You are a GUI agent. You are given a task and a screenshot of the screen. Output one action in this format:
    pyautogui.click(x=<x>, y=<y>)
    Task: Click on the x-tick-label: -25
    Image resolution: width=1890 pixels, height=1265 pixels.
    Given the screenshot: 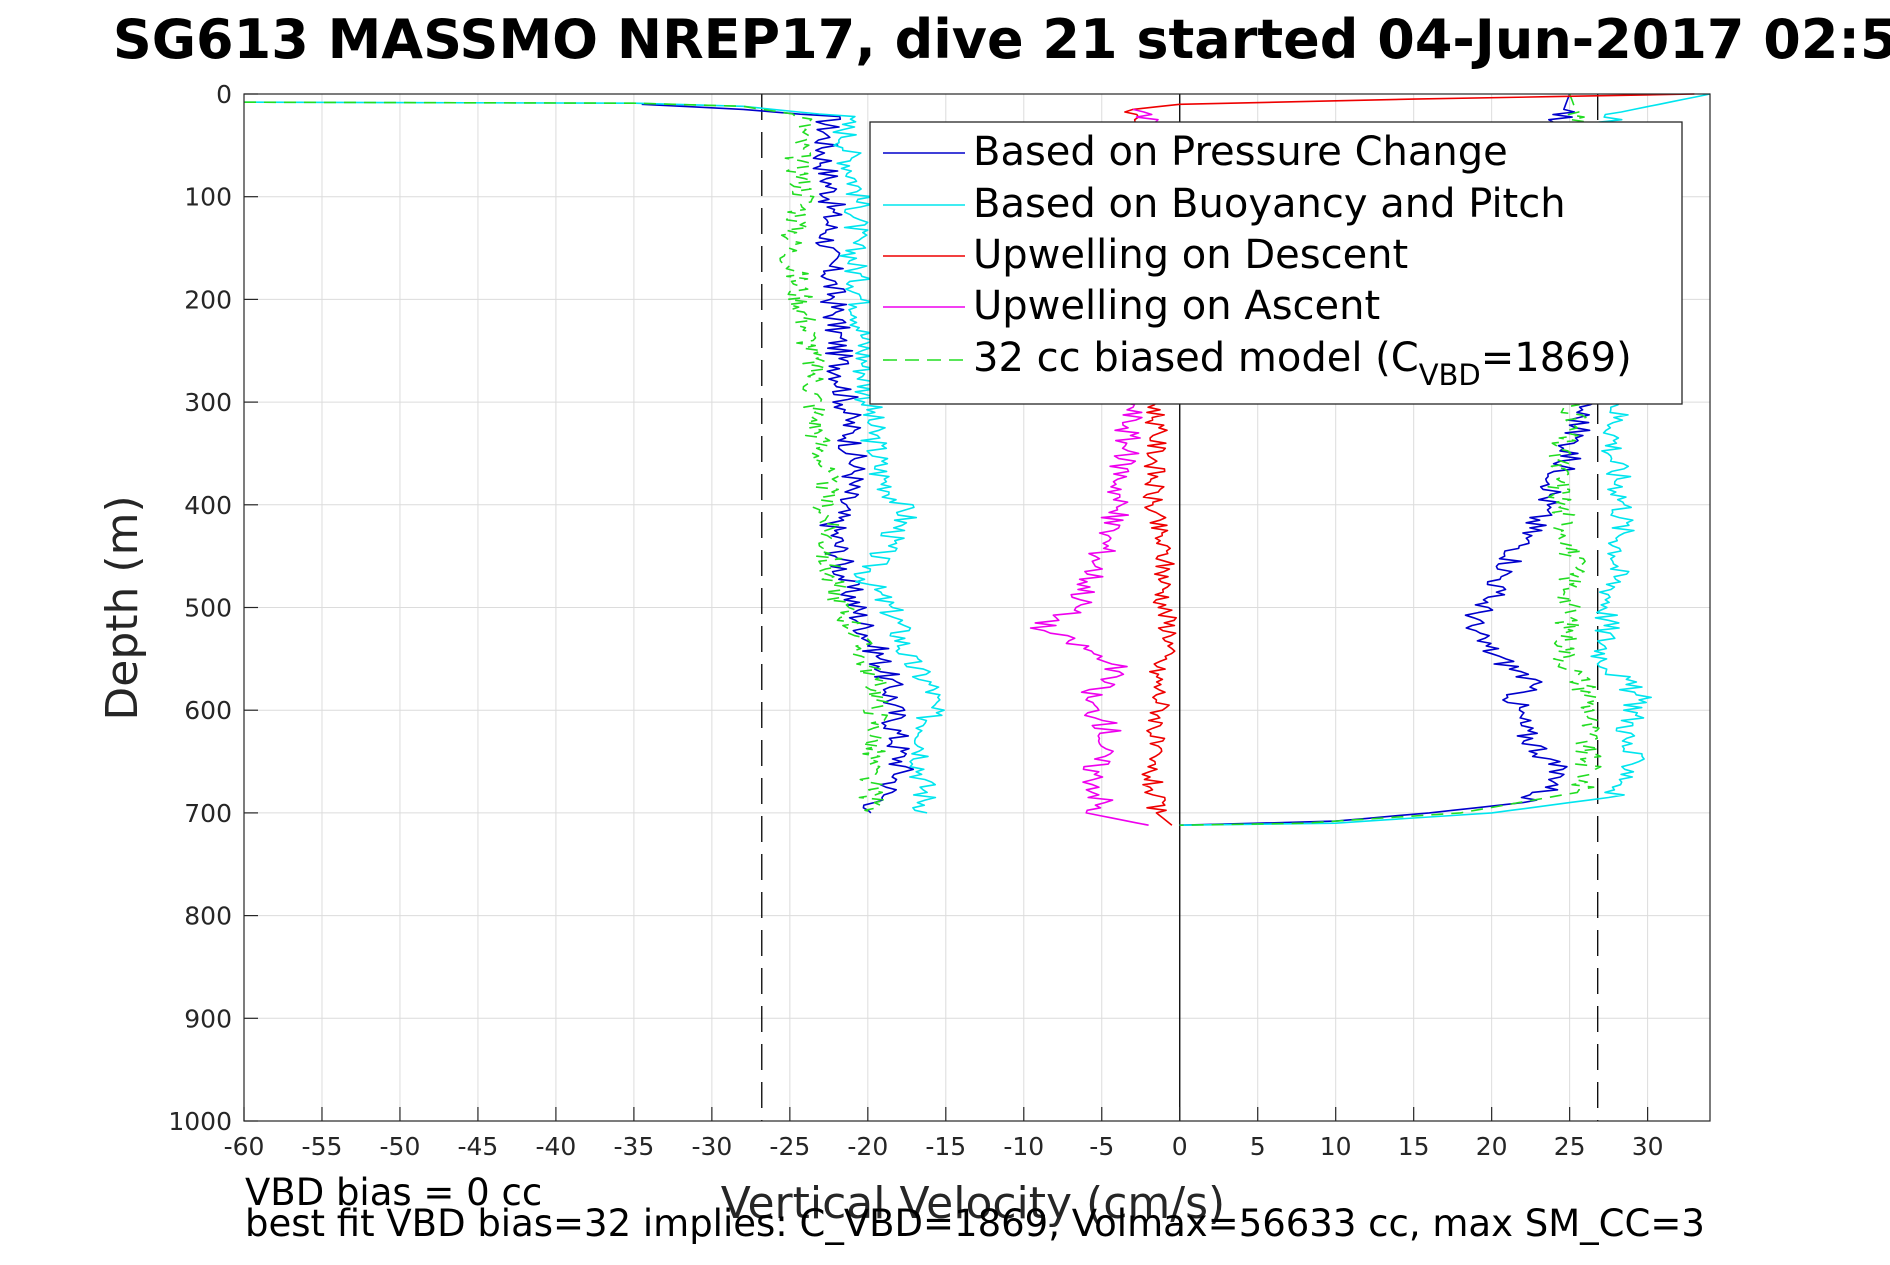 What is the action you would take?
    pyautogui.click(x=789, y=1146)
    